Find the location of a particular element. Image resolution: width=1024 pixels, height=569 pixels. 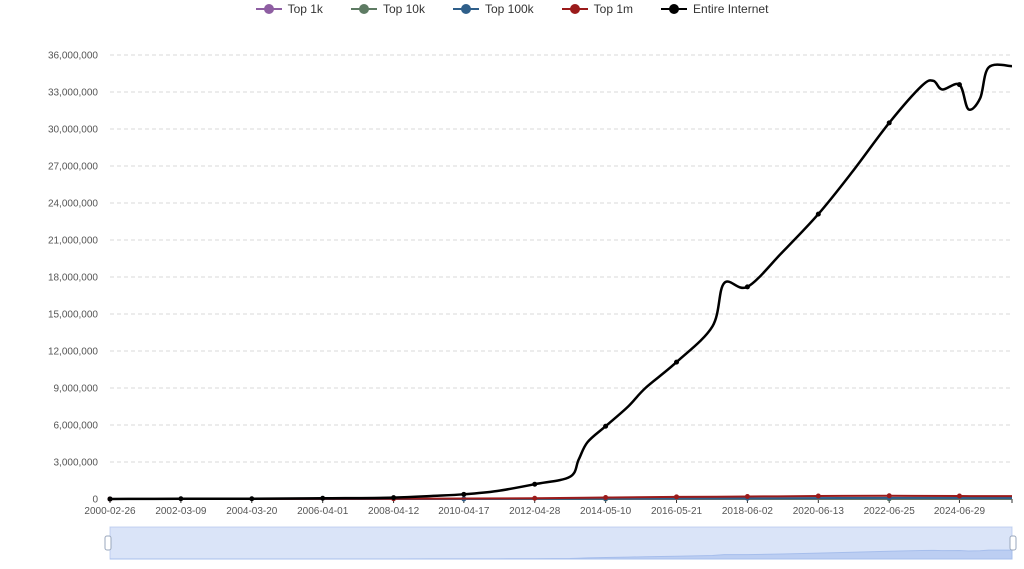

legend-item-top-1m: Top 1m is located at coordinates (597, 9).